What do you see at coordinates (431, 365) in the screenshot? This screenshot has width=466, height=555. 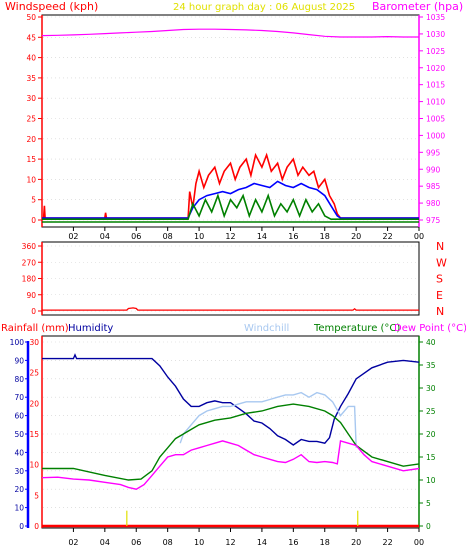 I see `temp-tick-label: 35` at bounding box center [431, 365].